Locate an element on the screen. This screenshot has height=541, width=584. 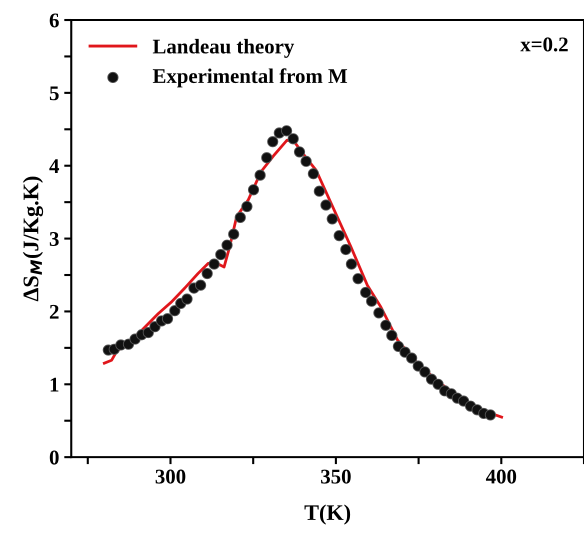
legend-label: Experimental from M is located at coordinates (250, 78).